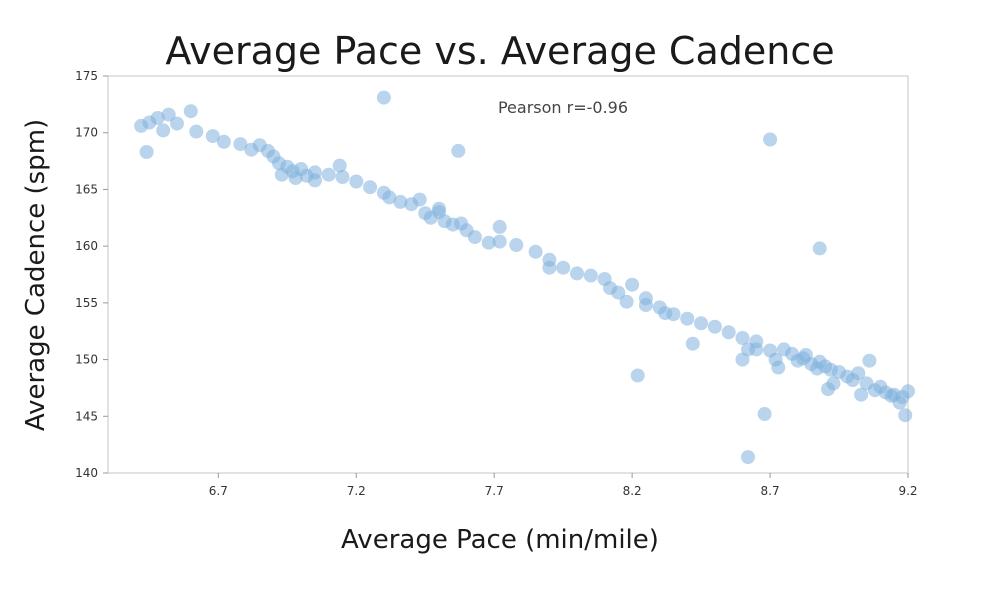  I want to click on x-tick-label-0: 6.7, so click(218, 491).